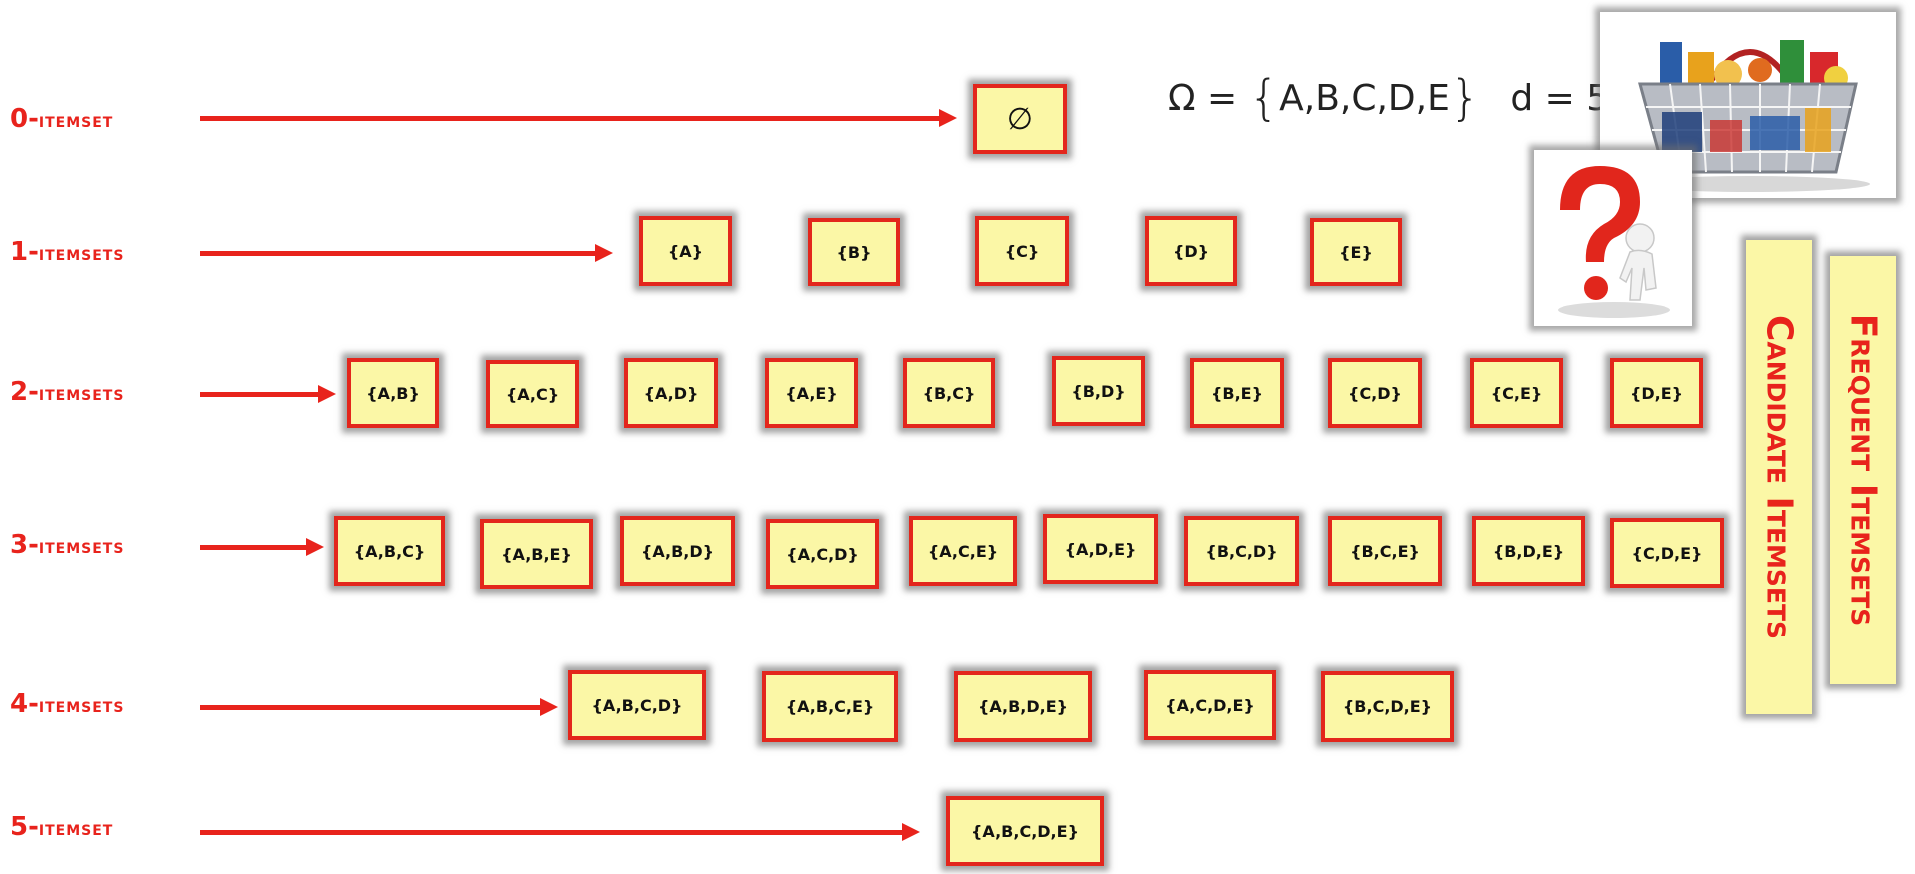  Describe the element at coordinates (1210, 705) in the screenshot. I see `itemset-box: {A,C,D,E}` at that location.